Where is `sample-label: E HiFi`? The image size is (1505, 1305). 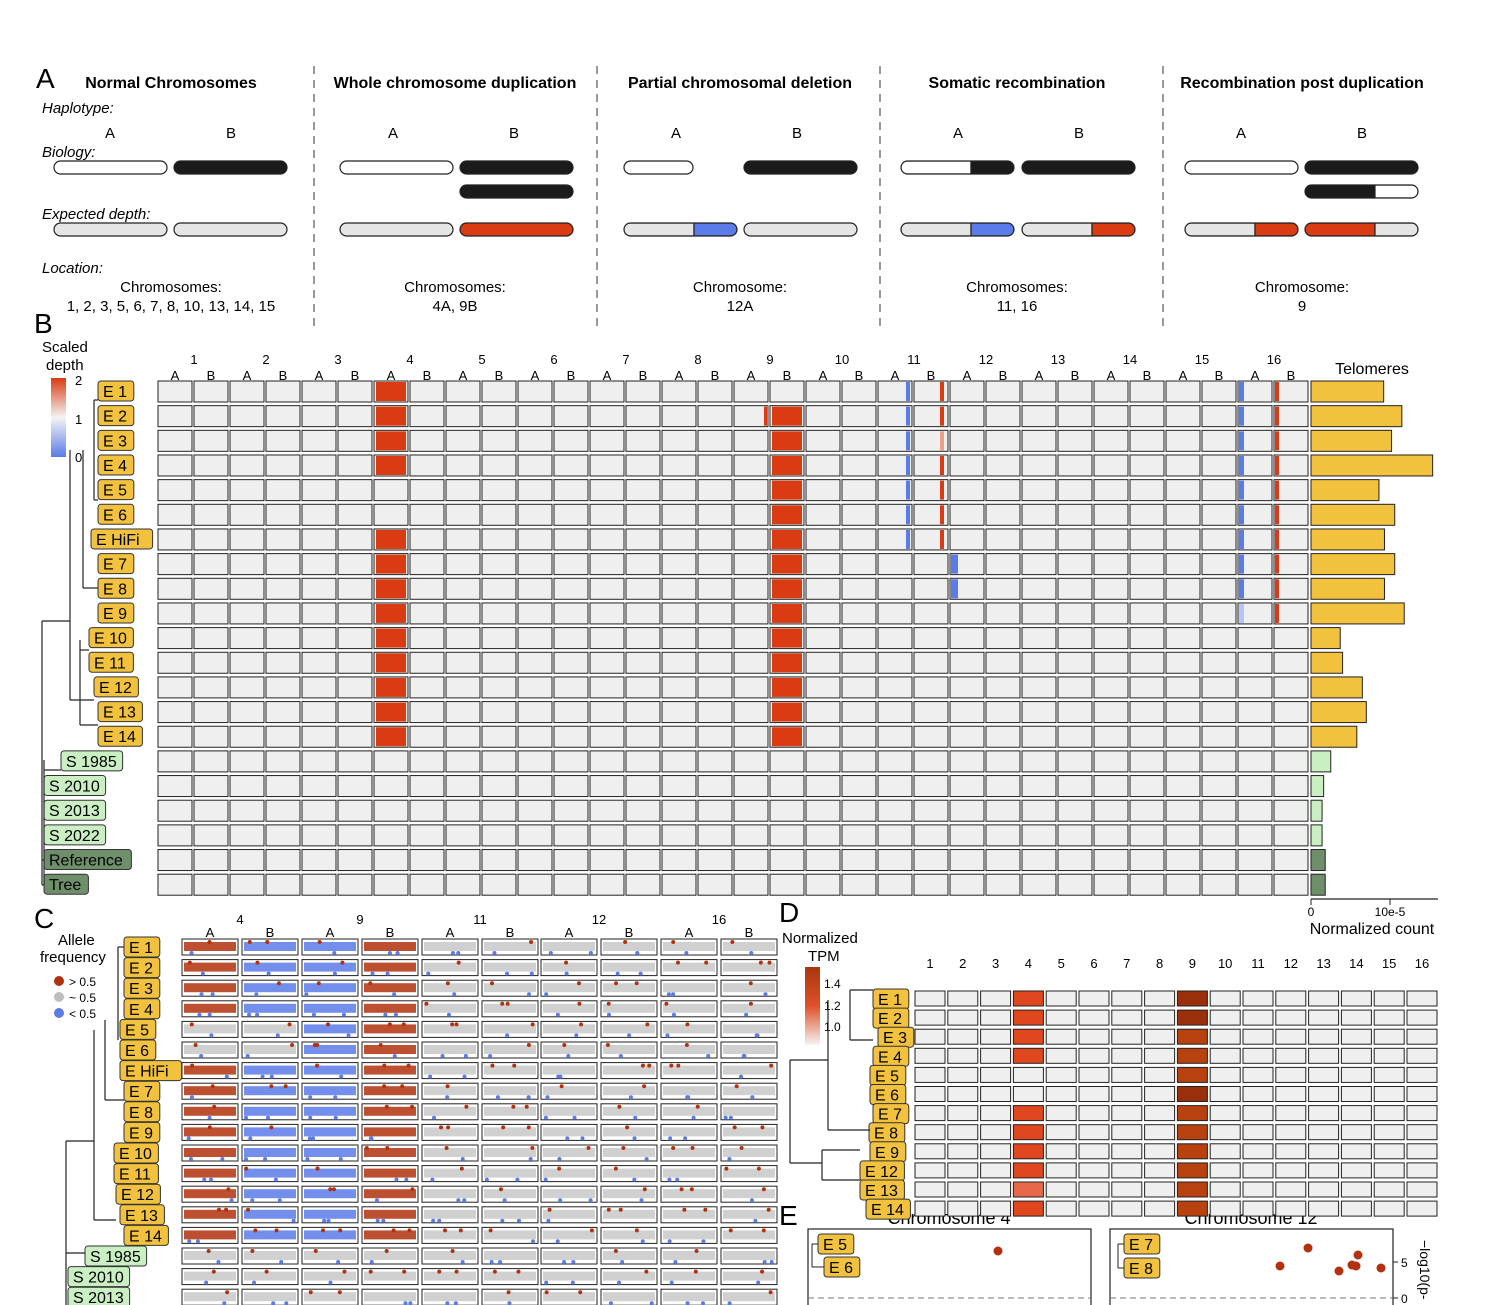
sample-label: E HiFi is located at coordinates (118, 540).